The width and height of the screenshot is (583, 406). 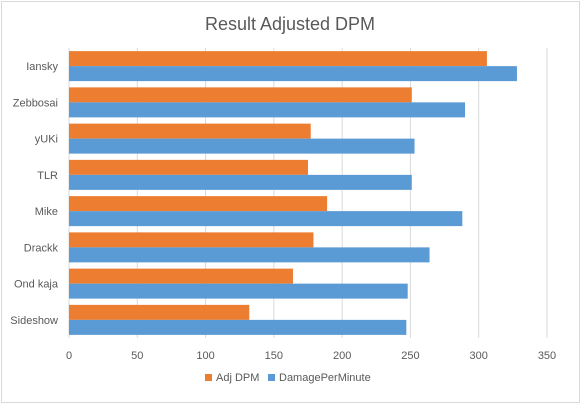 What do you see at coordinates (290, 24) in the screenshot?
I see `chart-title: Result Adjusted DPM` at bounding box center [290, 24].